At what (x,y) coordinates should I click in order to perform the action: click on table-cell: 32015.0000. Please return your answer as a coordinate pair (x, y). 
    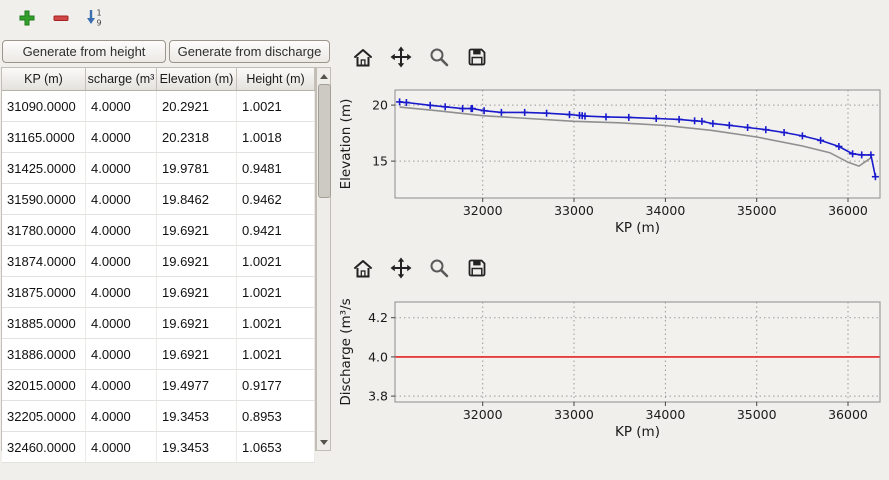
    Looking at the image, I should click on (44, 385).